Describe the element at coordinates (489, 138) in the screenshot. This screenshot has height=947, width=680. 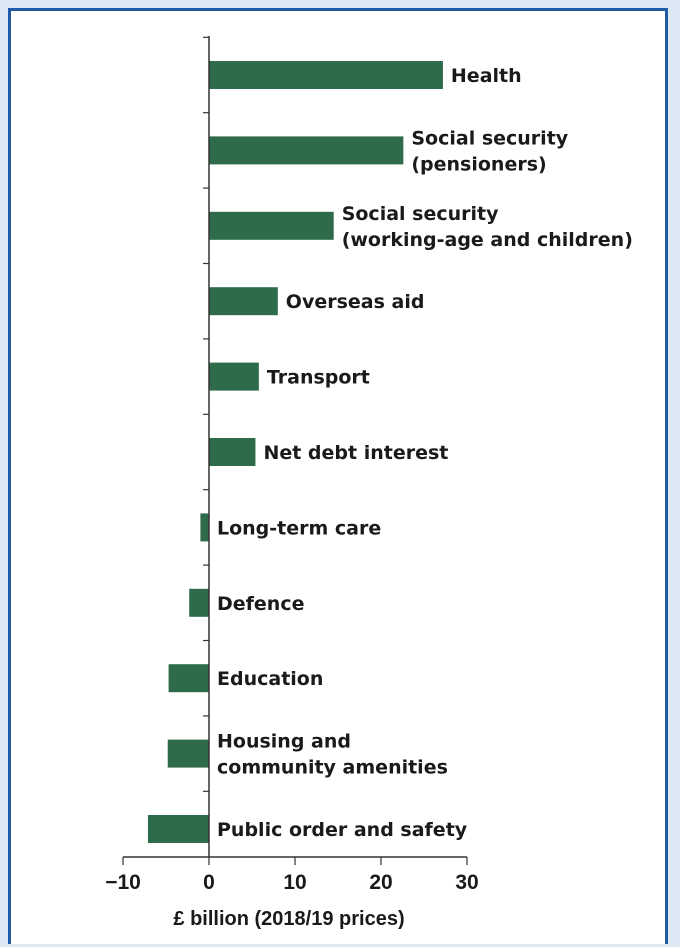
I see `bar-label-1-line-0: Social security` at that location.